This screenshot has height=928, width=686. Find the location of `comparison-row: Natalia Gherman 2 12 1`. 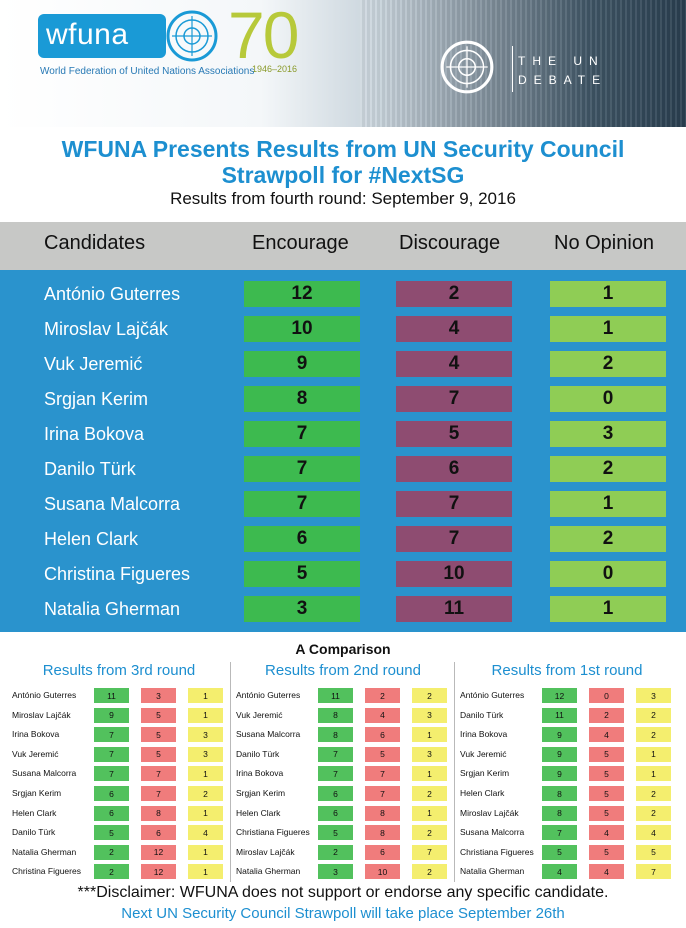

comparison-row: Natalia Gherman 2 12 1 is located at coordinates (119, 852).